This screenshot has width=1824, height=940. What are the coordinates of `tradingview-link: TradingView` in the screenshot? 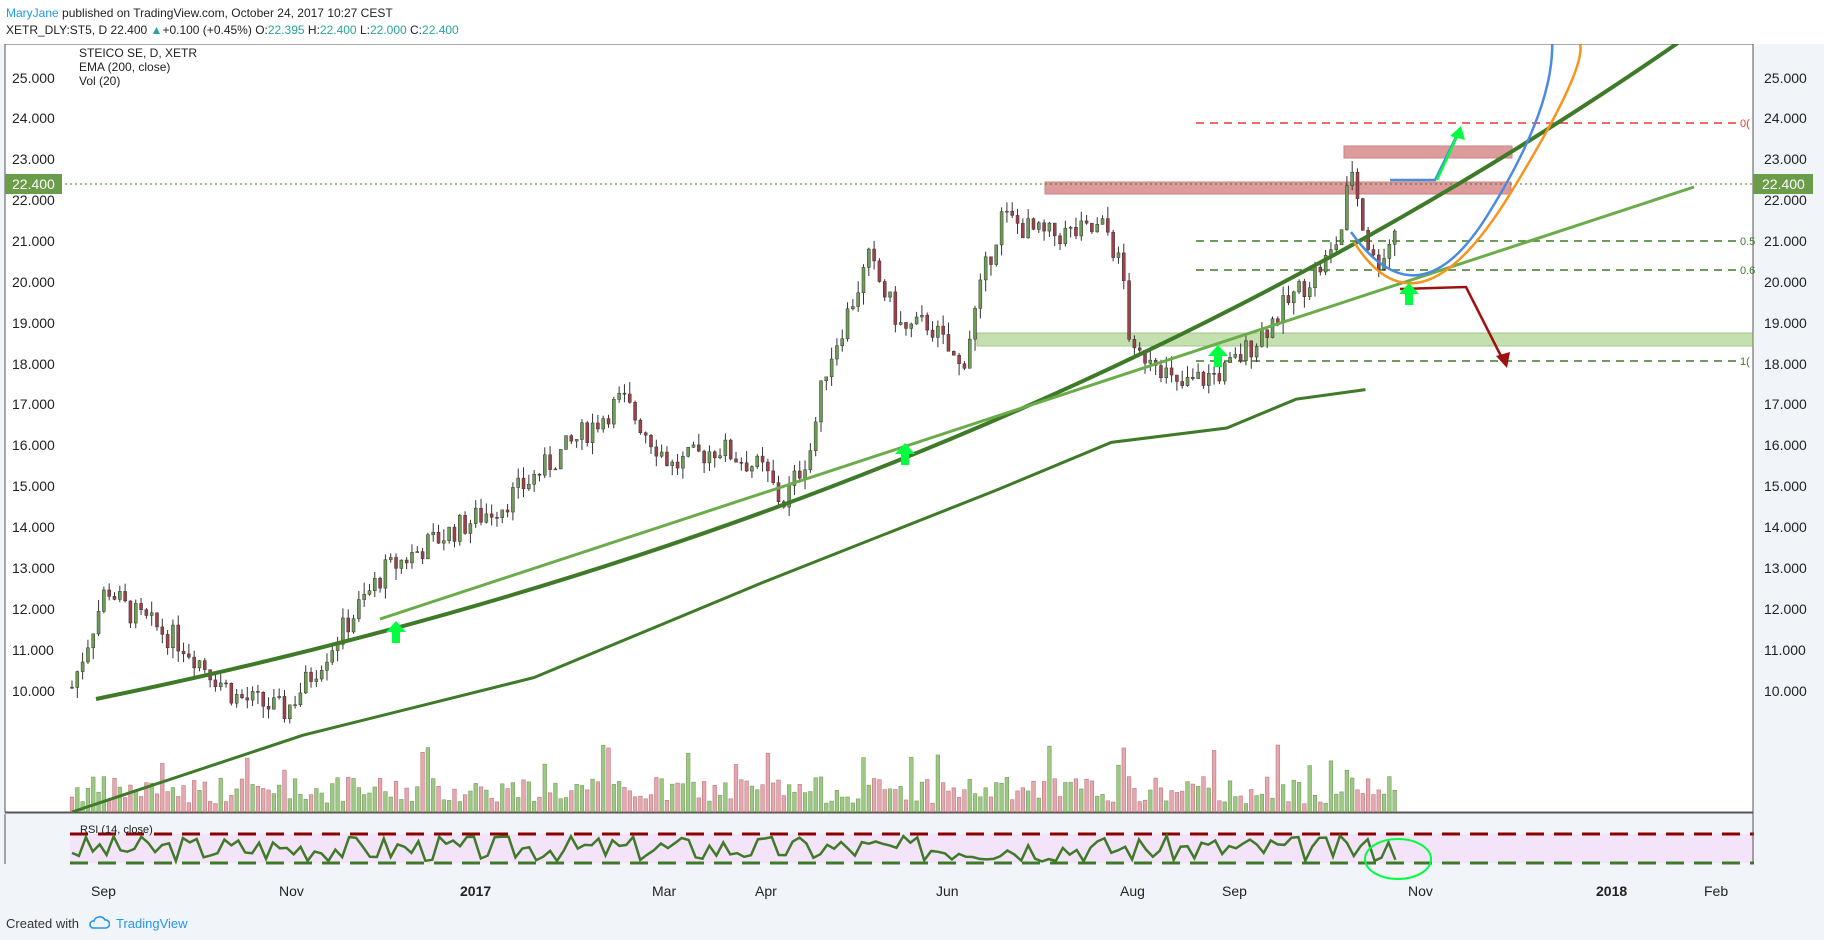 It's located at (152, 923).